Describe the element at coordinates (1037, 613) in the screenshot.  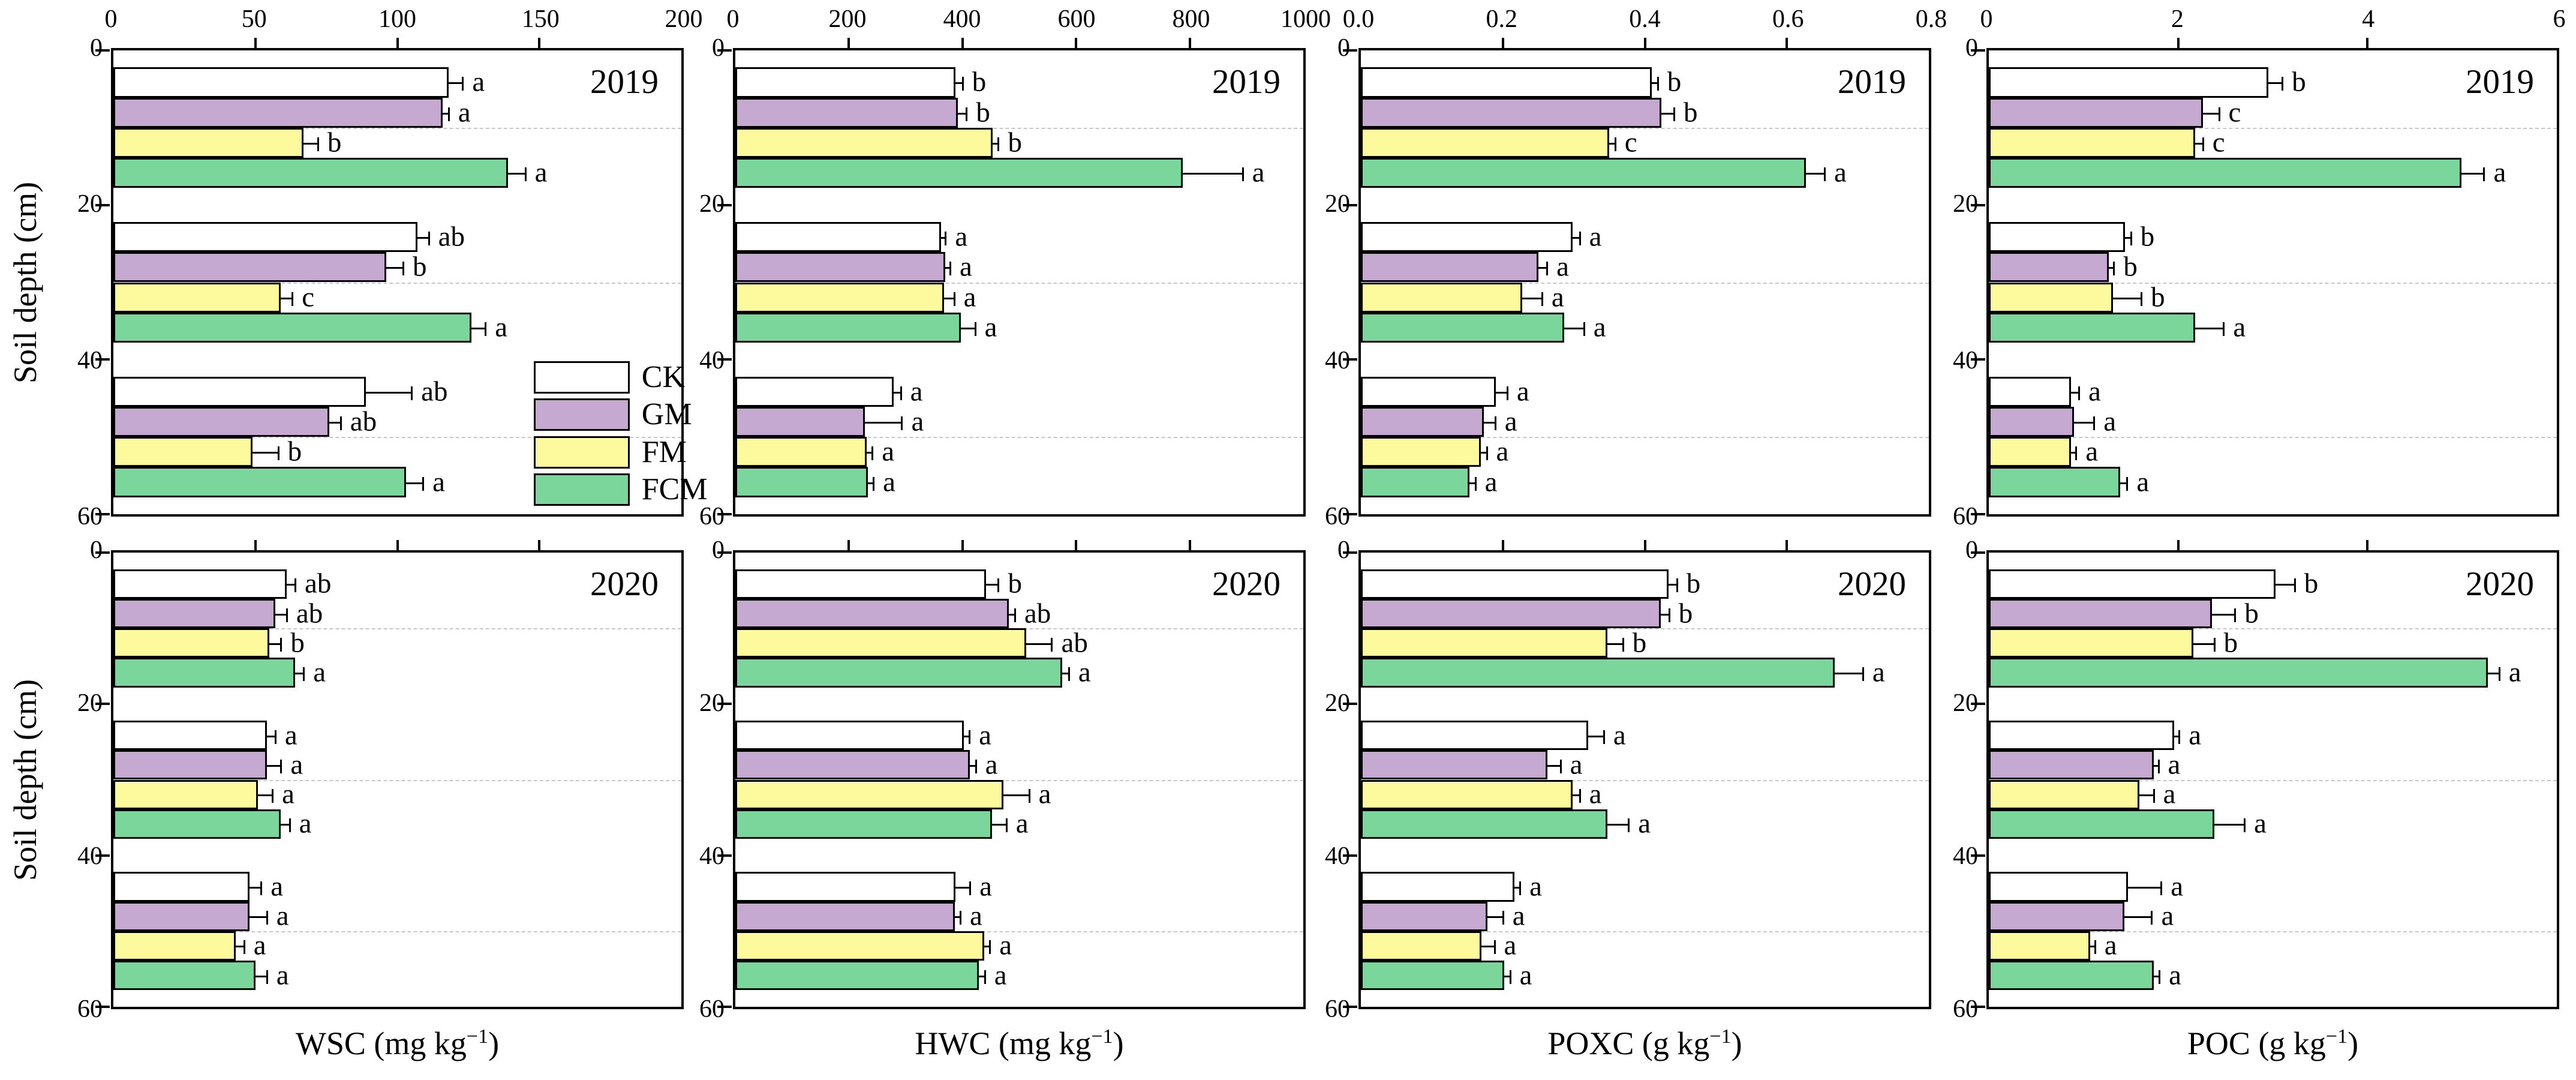
I see `sig-letter: ab` at that location.